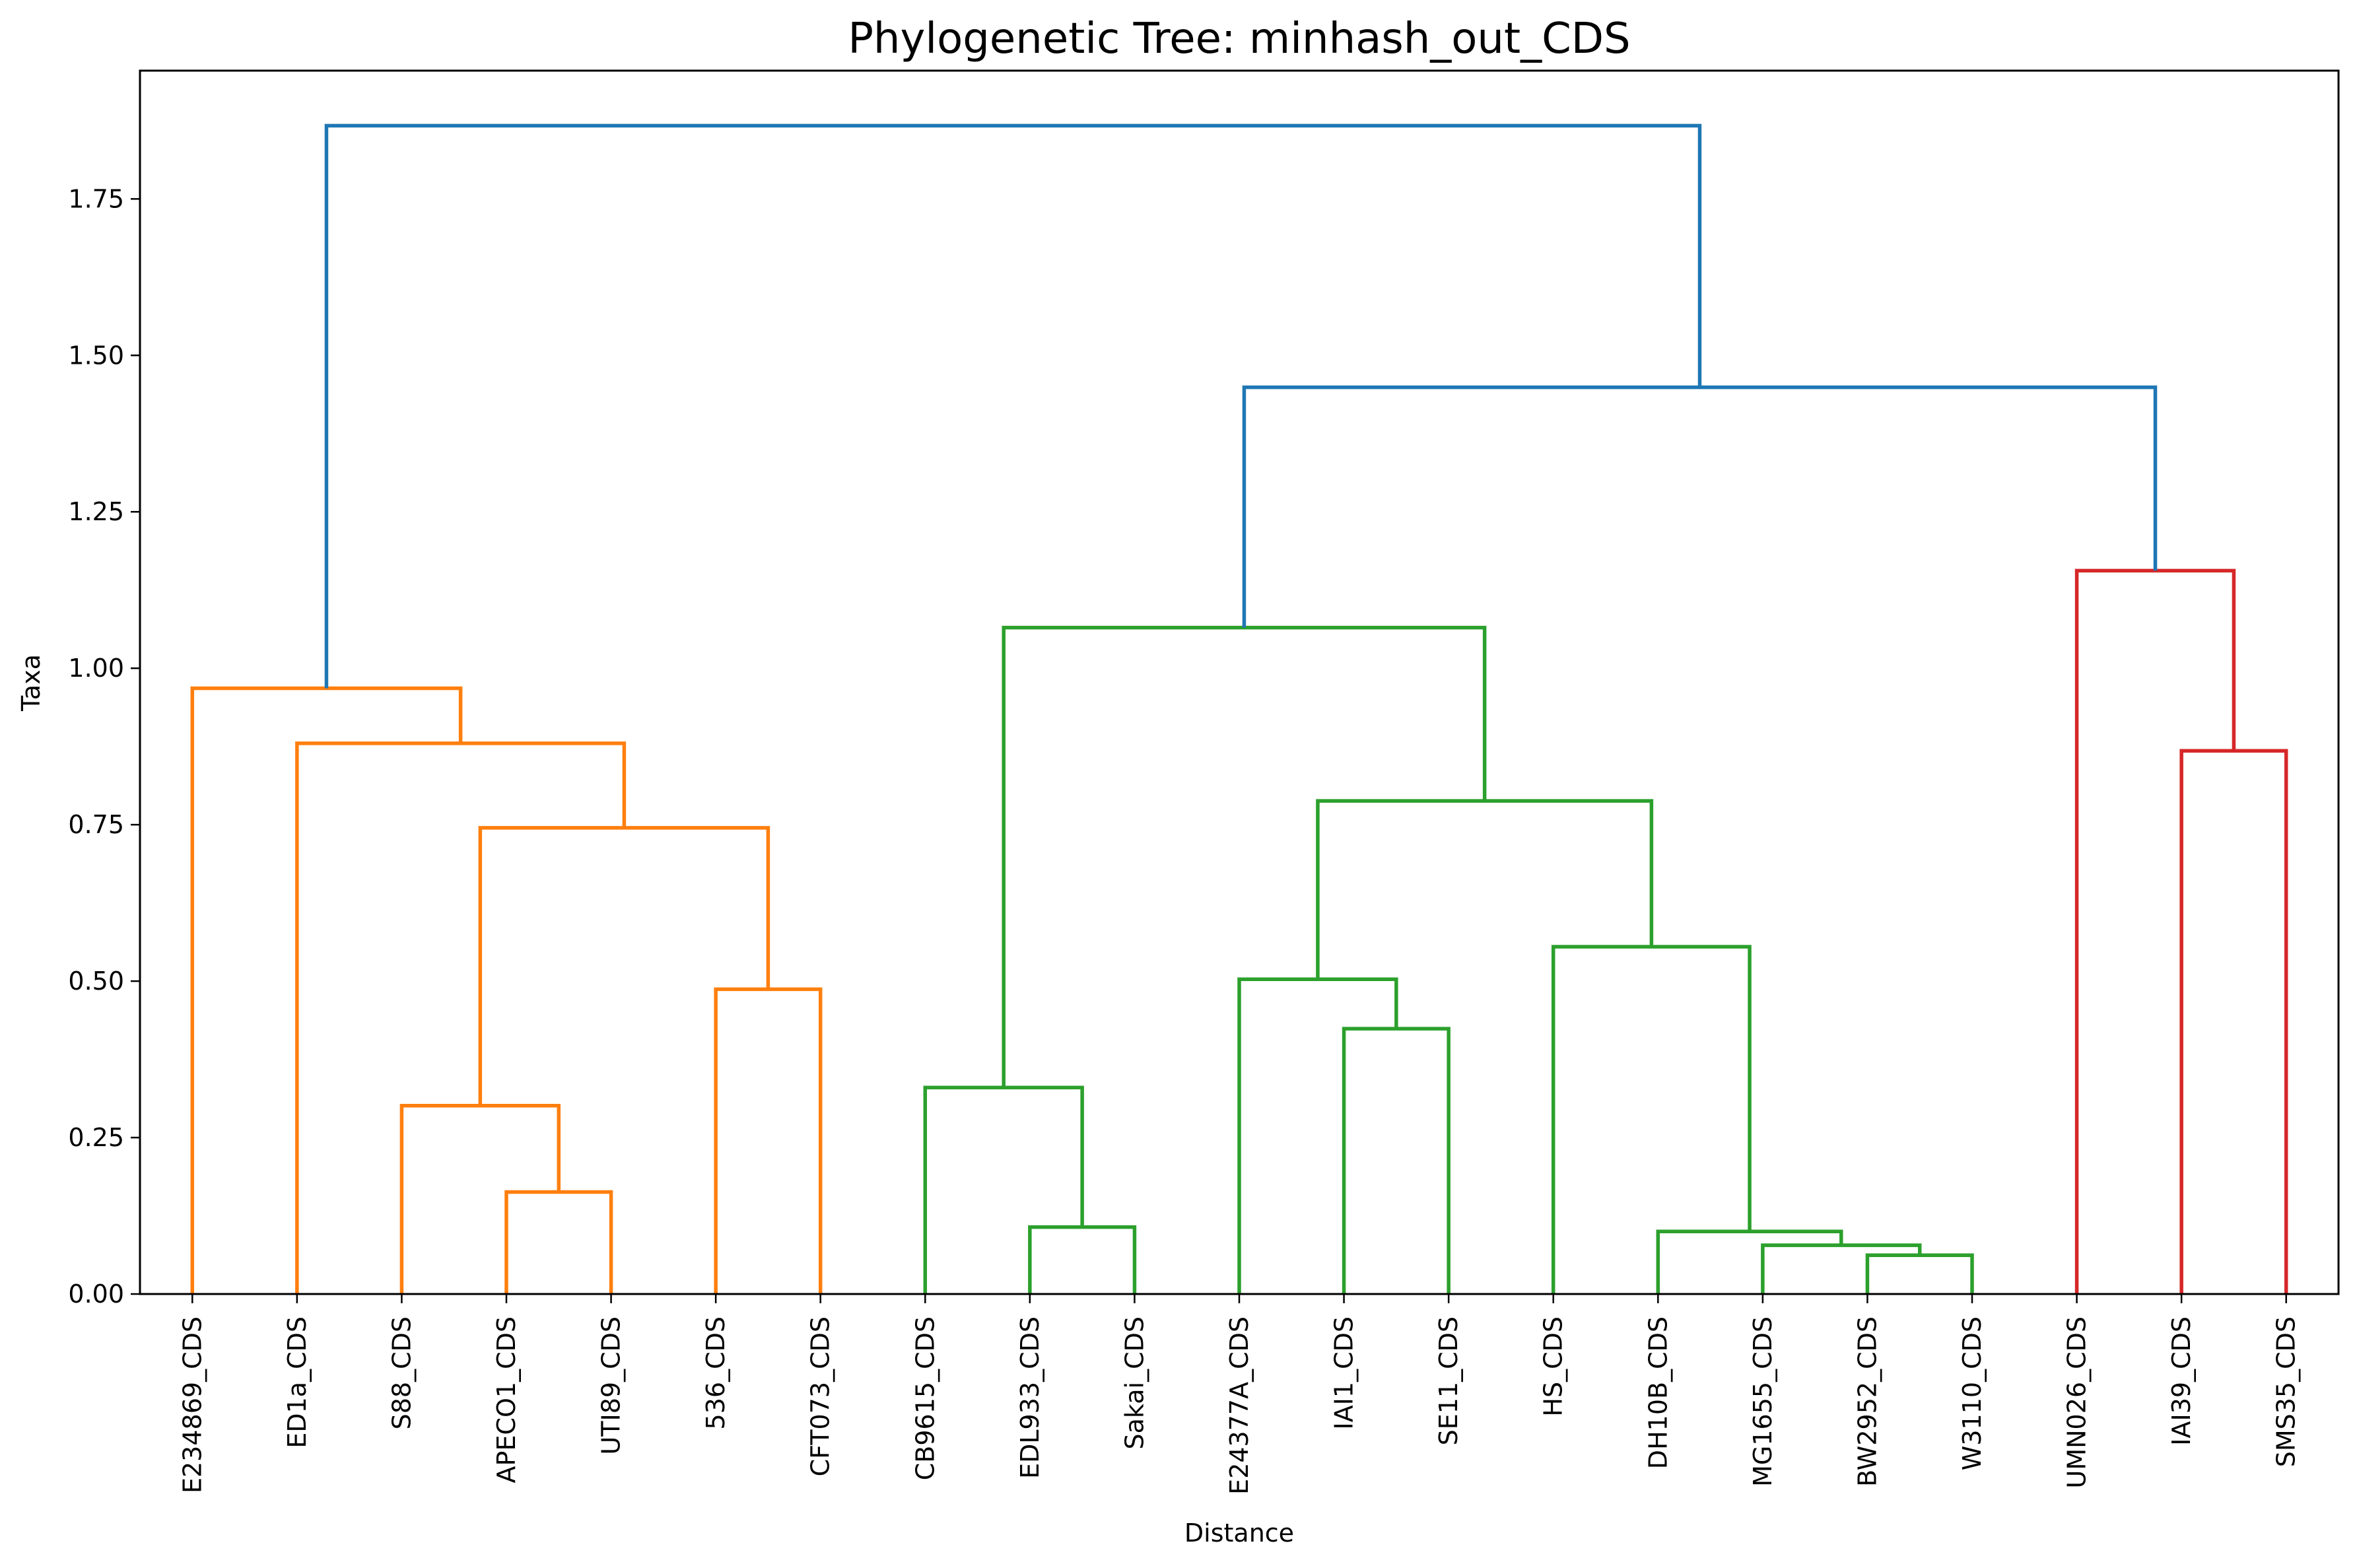 The height and width of the screenshot is (1568, 2357). Describe the element at coordinates (96, 511) in the screenshot. I see `y-tick-label: 1.25` at that location.